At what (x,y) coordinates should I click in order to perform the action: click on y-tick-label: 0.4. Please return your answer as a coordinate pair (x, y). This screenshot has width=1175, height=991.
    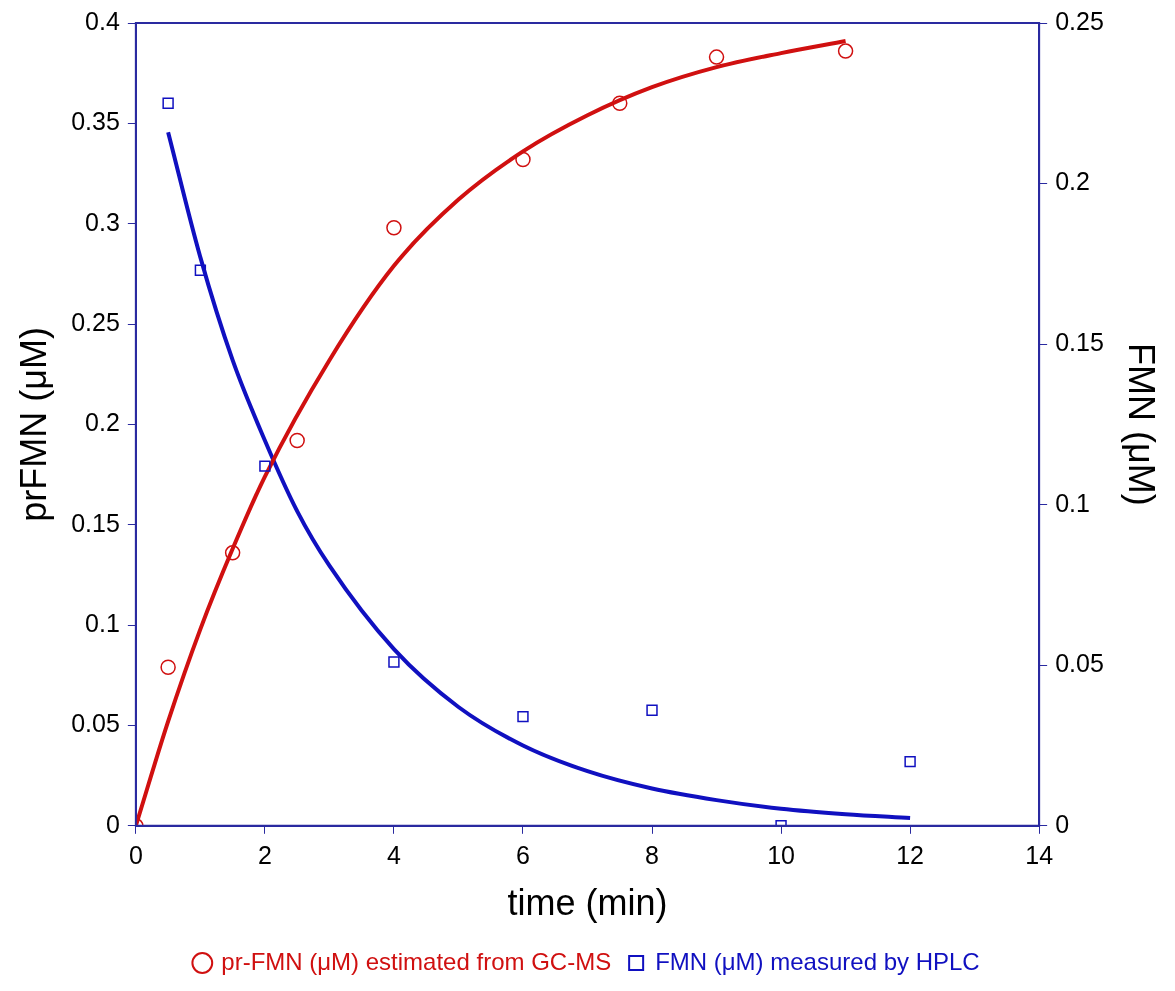
    Looking at the image, I should click on (102, 20).